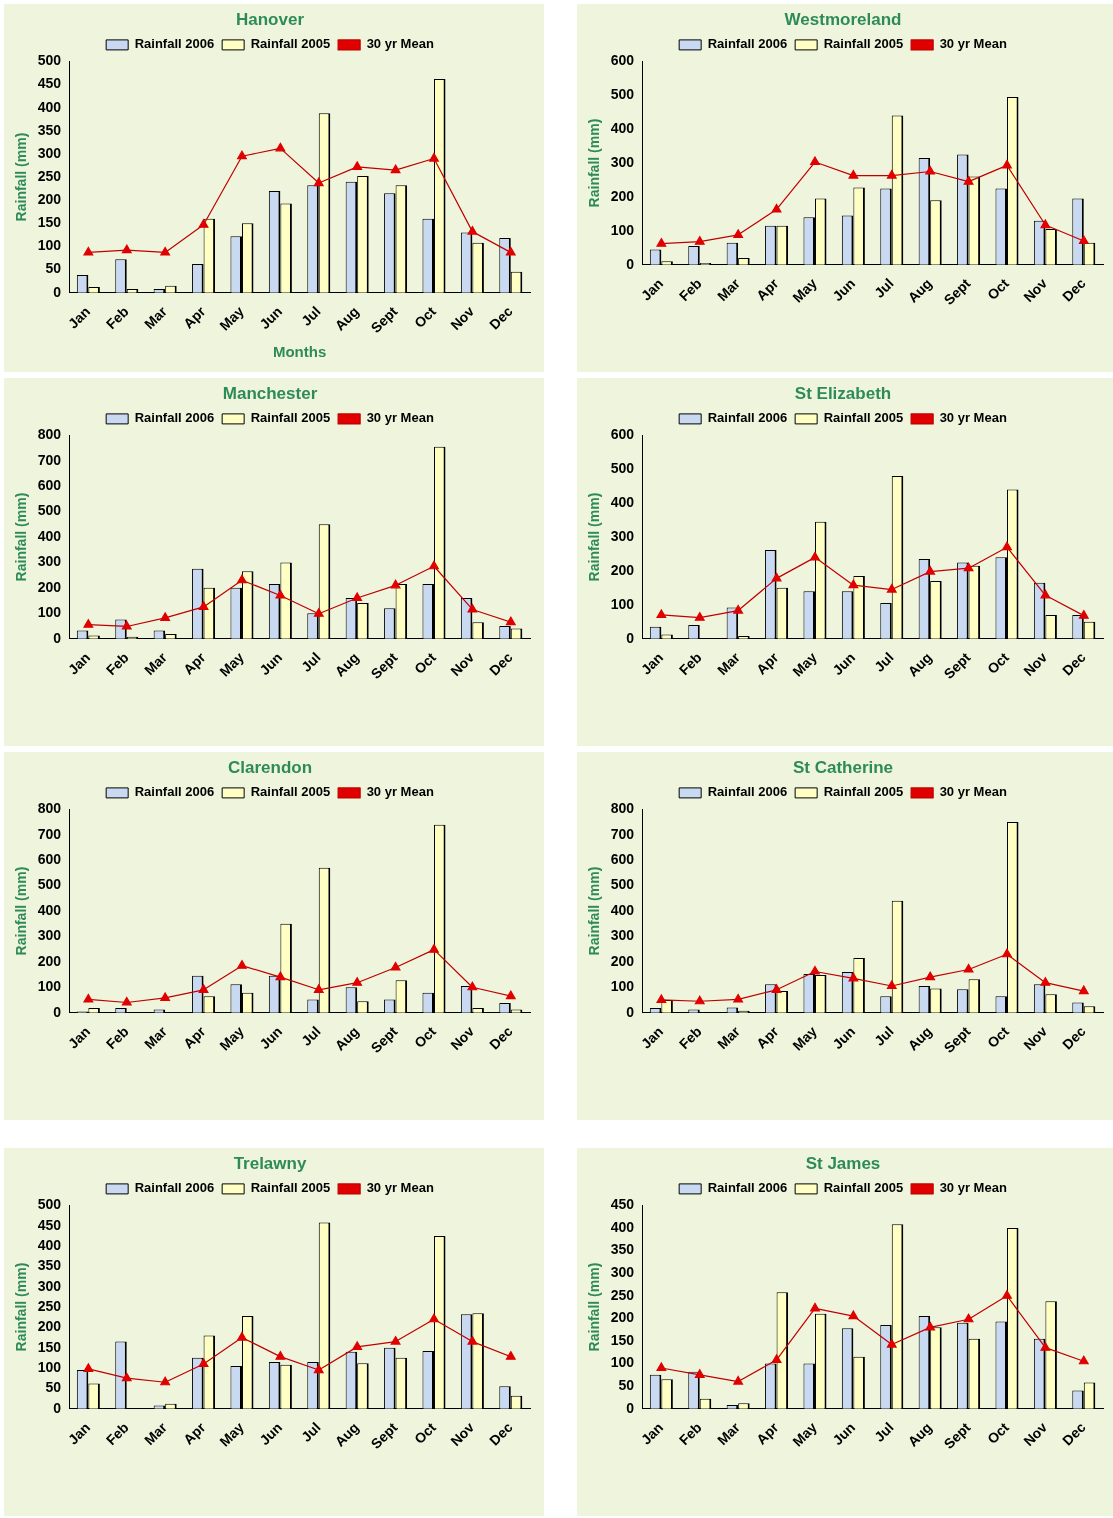  I want to click on y-tick-label: 700, so click(622, 833).